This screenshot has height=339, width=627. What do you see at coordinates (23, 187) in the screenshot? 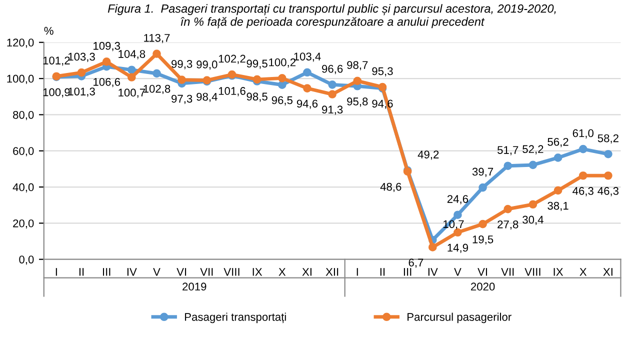
I see `y-tick-label: 40,0` at bounding box center [23, 187].